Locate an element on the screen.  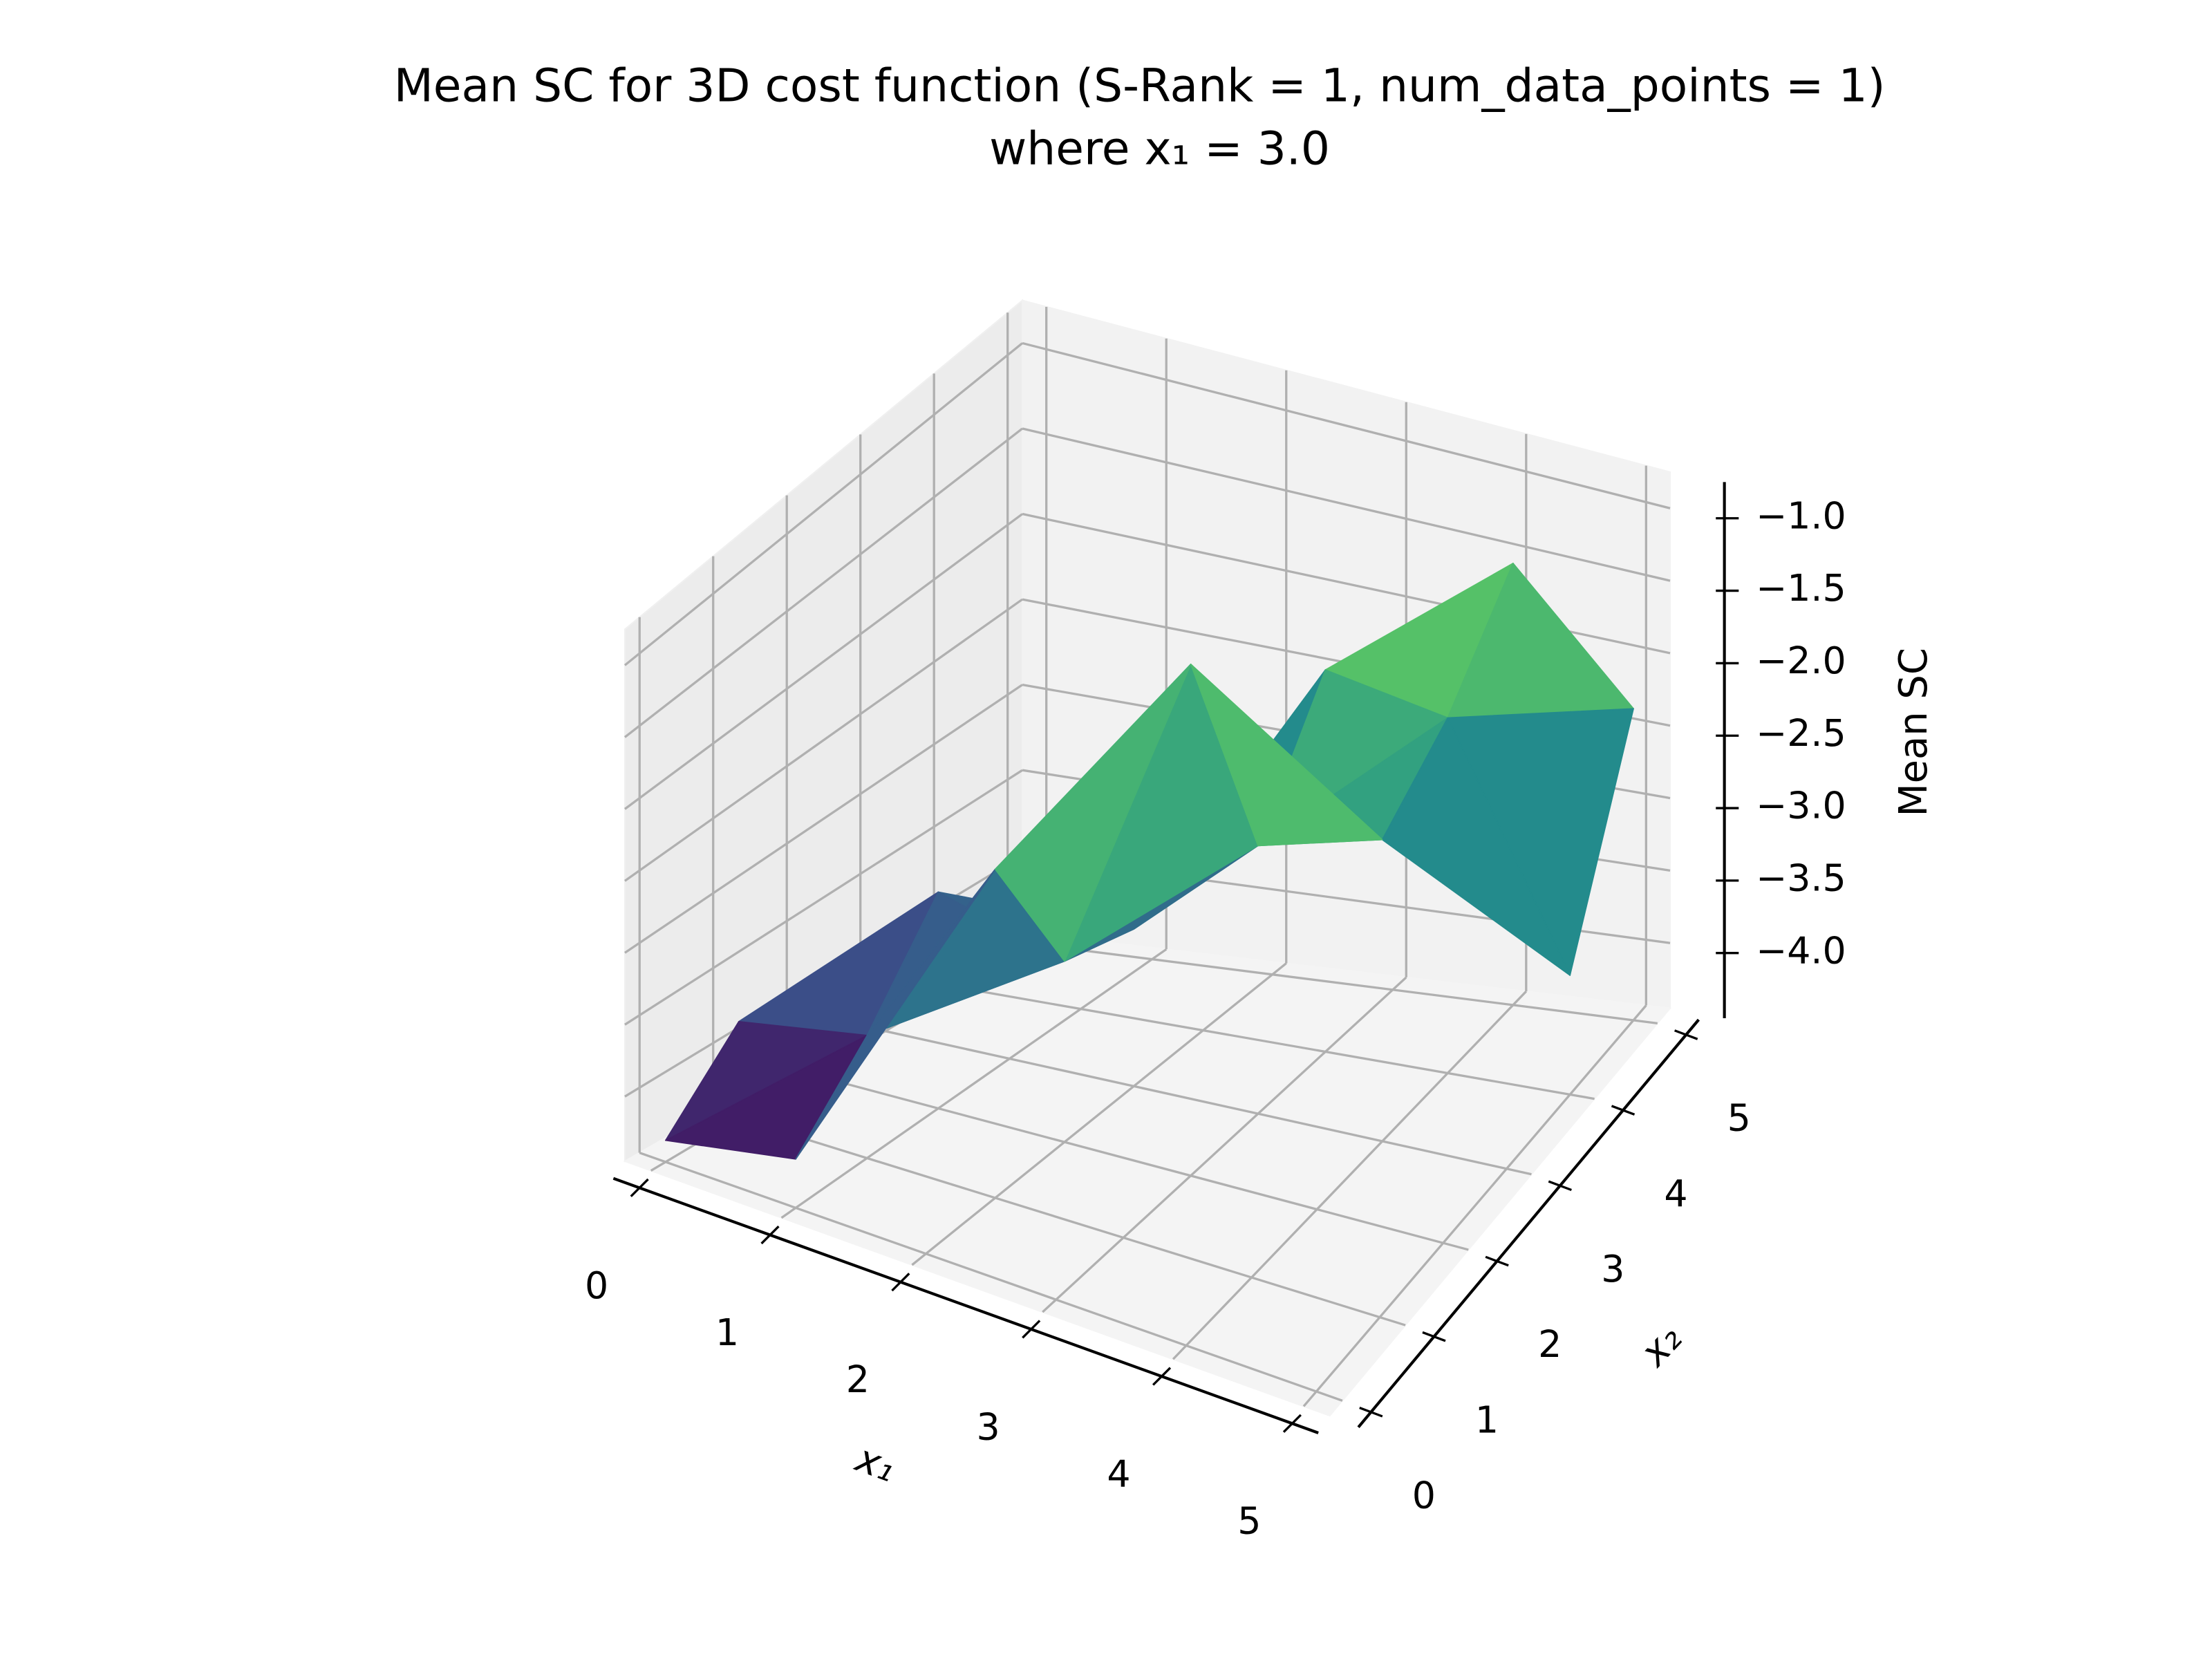
chart-subtitle: where x₁ = 3.0 is located at coordinates (1159, 149).